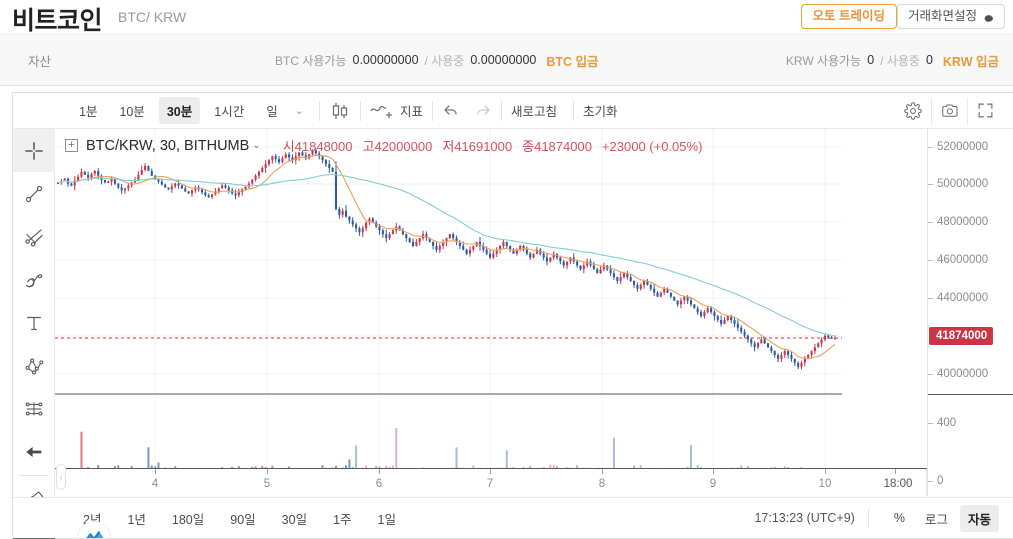 Image resolution: width=1013 pixels, height=539 pixels. What do you see at coordinates (168, 145) in the screenshot?
I see `symbol-label: BTC/KRW, 30, BITHUMB` at bounding box center [168, 145].